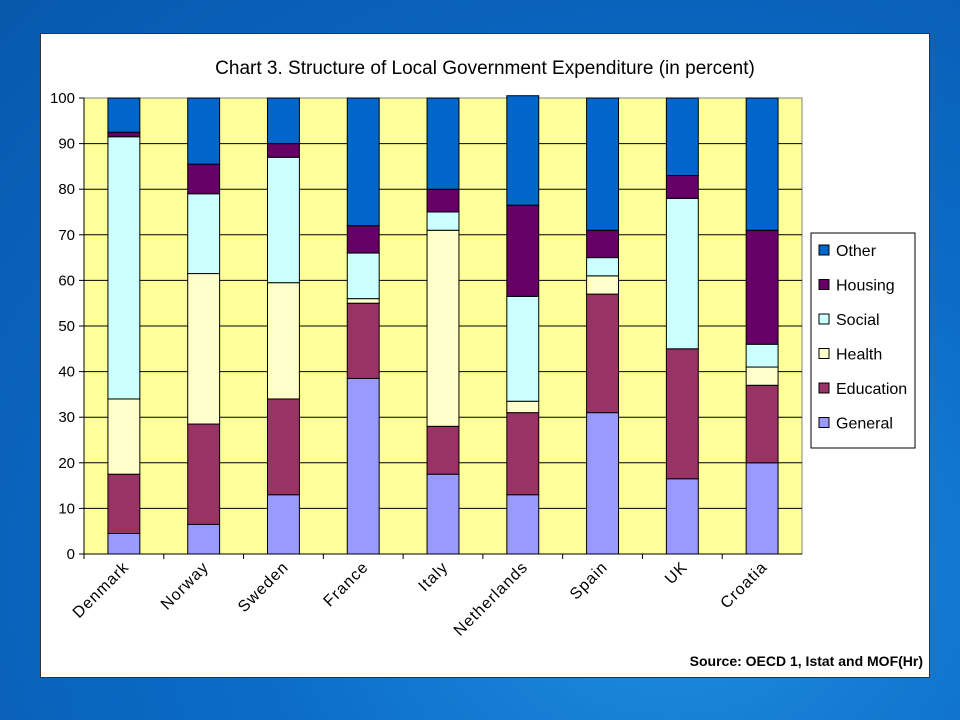 The image size is (960, 720). Describe the element at coordinates (283, 121) in the screenshot. I see `bar-segment-sweden-other` at that location.